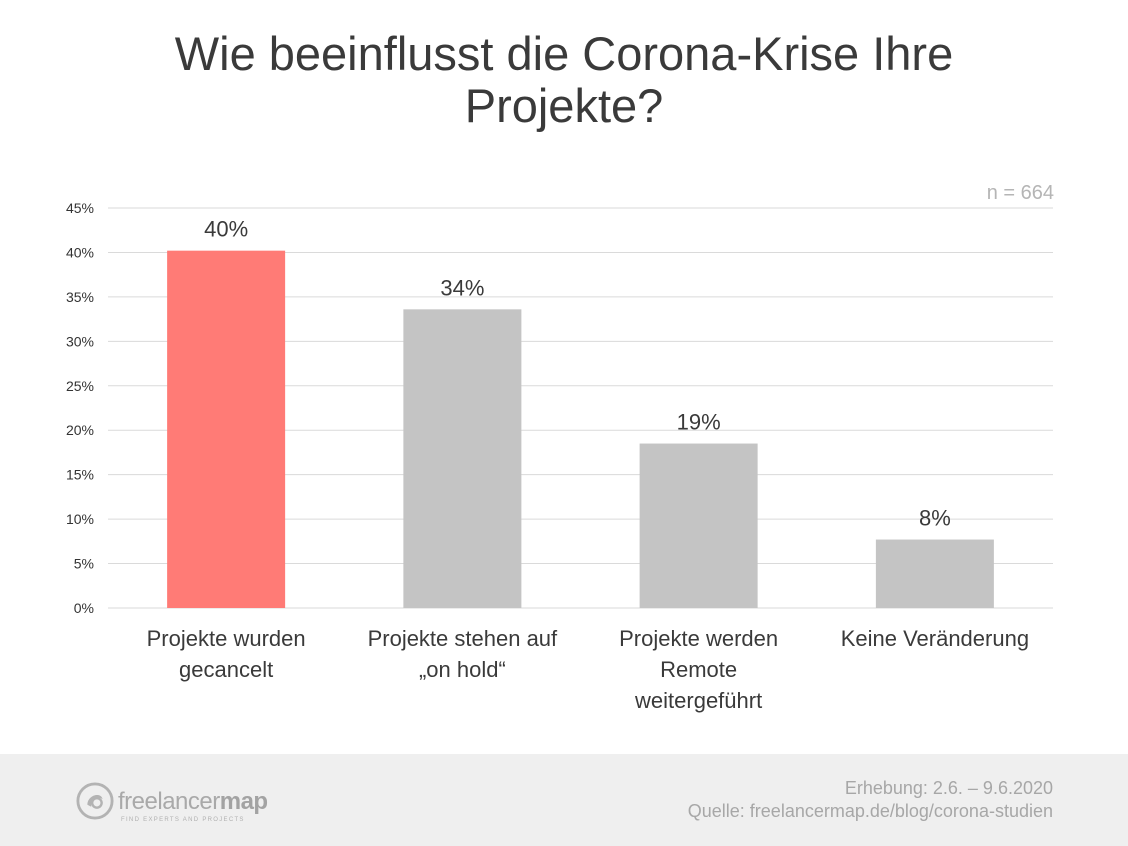  Describe the element at coordinates (95, 801) in the screenshot. I see `freelancermap-logo-icon` at that location.